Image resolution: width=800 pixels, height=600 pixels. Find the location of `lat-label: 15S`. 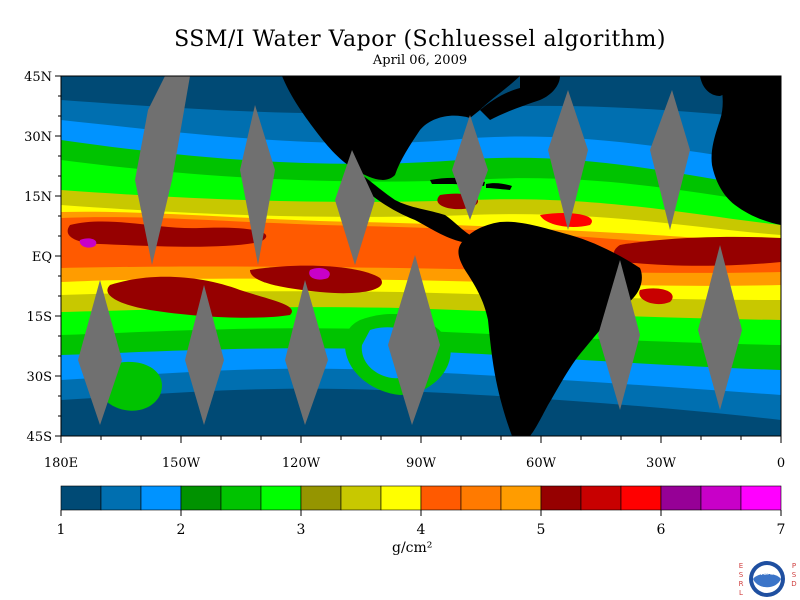

lat-label: 15S is located at coordinates (39, 317).